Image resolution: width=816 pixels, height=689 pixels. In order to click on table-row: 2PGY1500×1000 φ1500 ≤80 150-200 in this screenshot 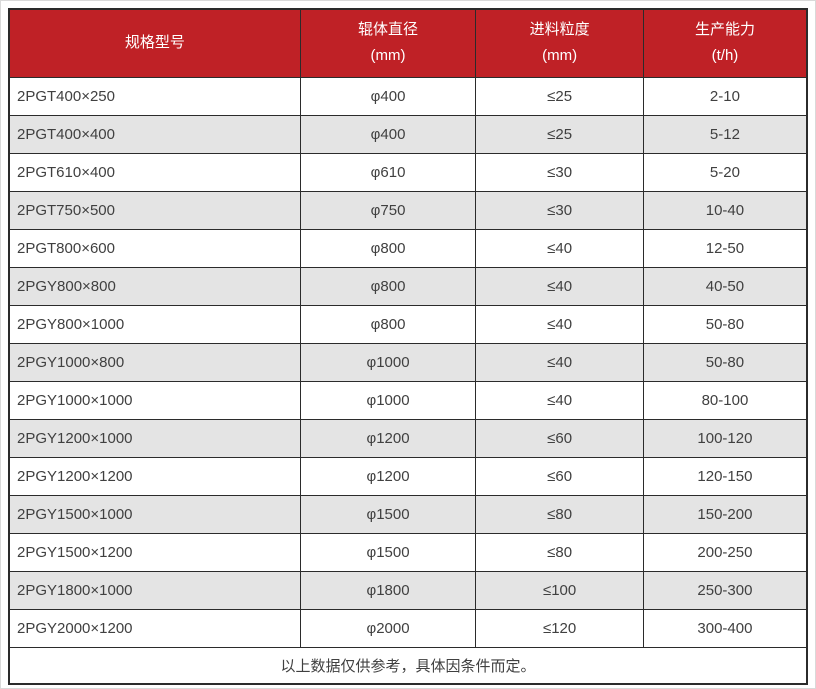, I will do `click(408, 514)`.